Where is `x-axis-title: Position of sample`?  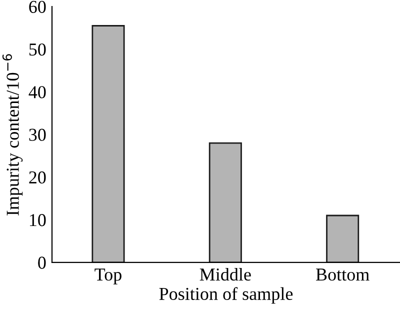 x-axis-title: Position of sample is located at coordinates (226, 295).